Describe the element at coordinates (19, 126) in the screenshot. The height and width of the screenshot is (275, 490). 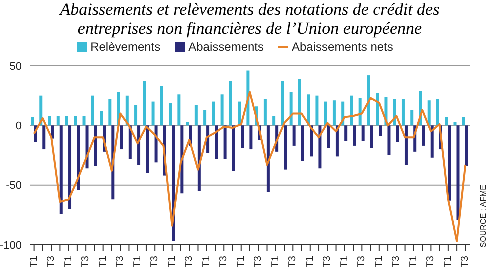
I see `y-tick-label: 0` at that location.